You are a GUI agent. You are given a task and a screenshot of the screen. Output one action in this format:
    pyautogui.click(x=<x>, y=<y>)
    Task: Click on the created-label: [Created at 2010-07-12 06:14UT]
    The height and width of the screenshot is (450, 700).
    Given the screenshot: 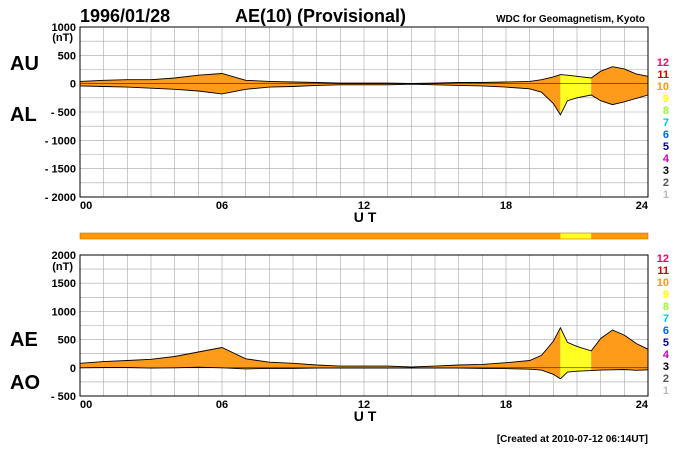 What is the action you would take?
    pyautogui.click(x=572, y=439)
    